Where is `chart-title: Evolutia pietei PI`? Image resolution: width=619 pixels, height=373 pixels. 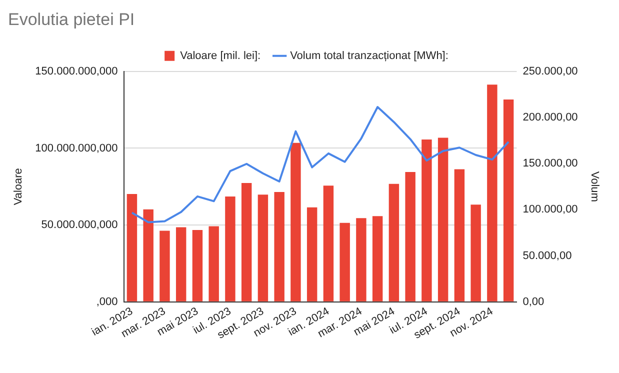
chart-title: Evolutia pietei PI is located at coordinates (71, 19).